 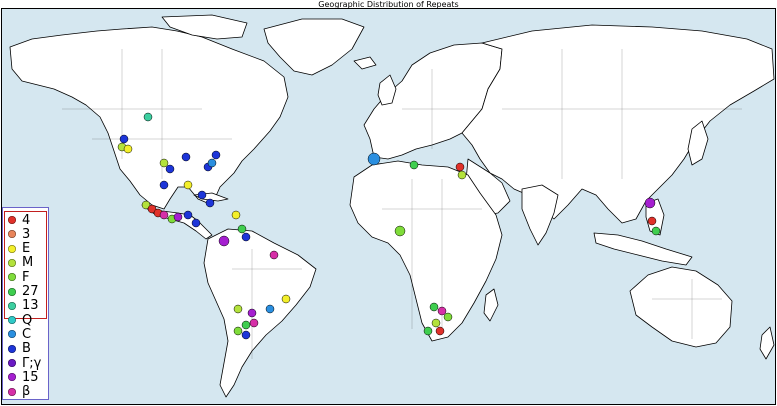 What do you see at coordinates (26, 349) in the screenshot?
I see `legend-label: B` at bounding box center [26, 349].